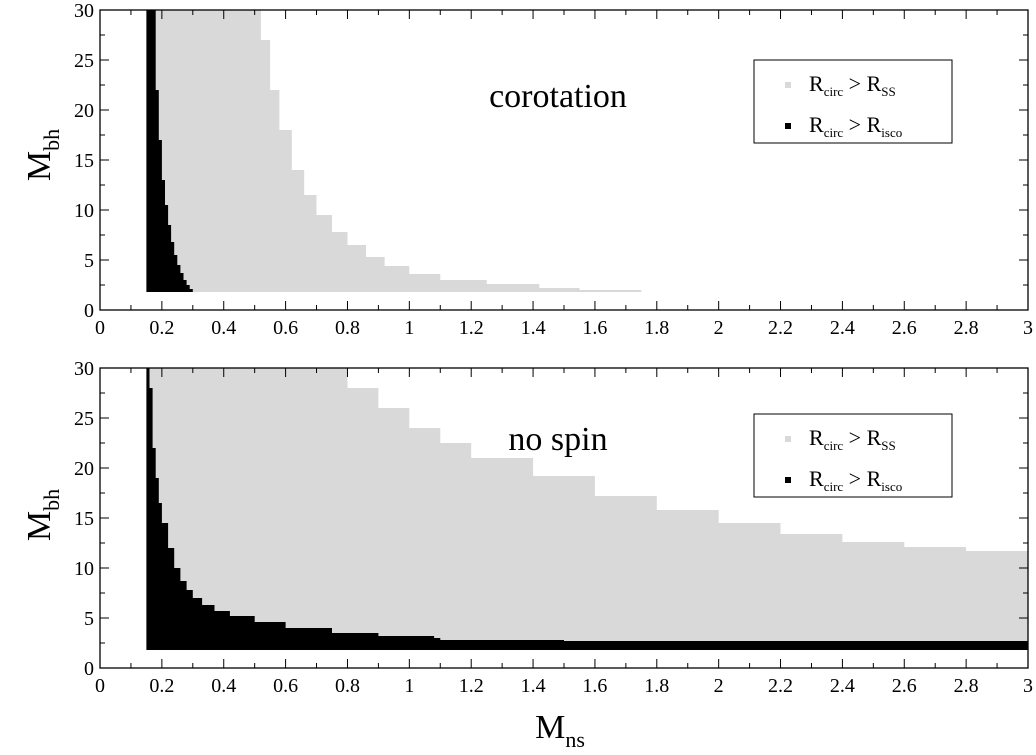  I want to click on x-axis-label-sub: ns, so click(575, 739).